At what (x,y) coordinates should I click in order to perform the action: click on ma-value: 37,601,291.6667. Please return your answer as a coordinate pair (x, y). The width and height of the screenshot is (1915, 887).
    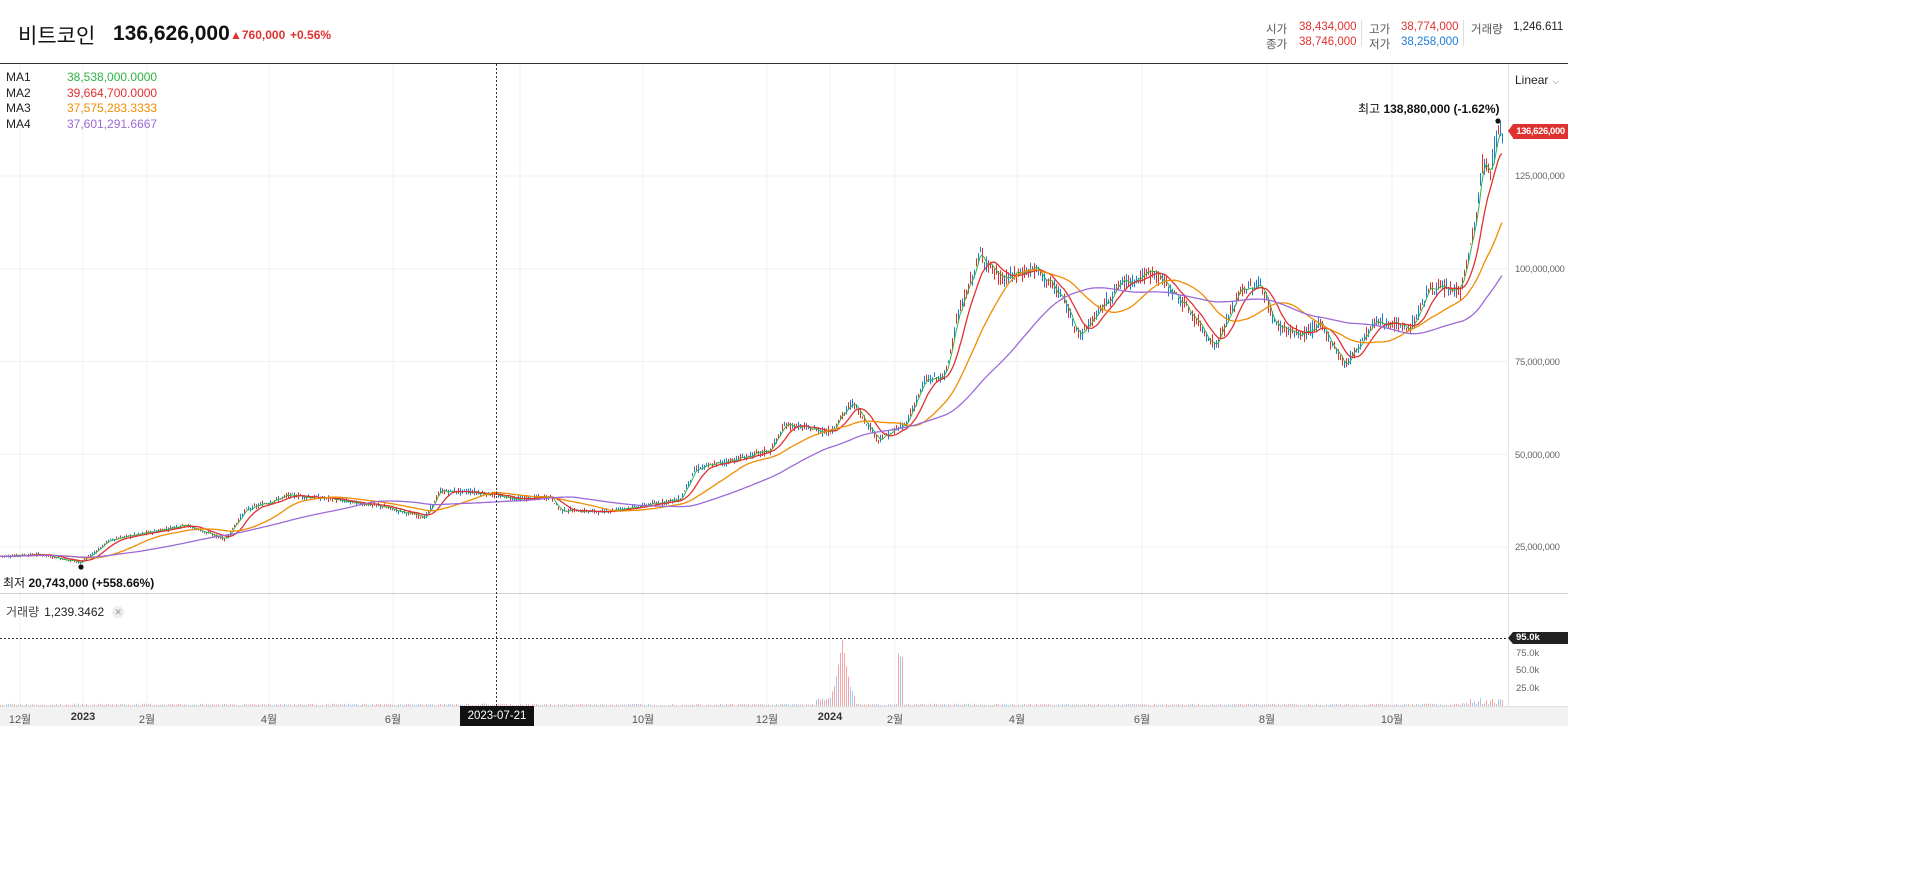
    Looking at the image, I should click on (112, 123).